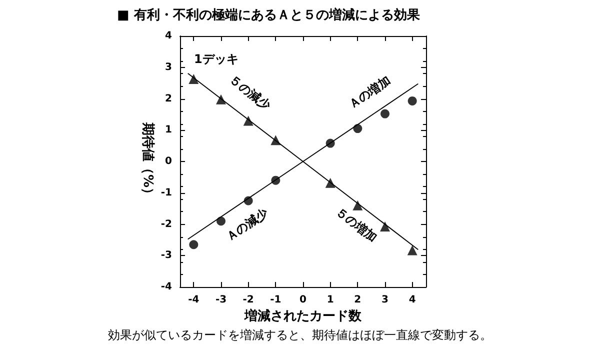 Image resolution: width=600 pixels, height=350 pixels. I want to click on x-tick-label: 4, so click(412, 300).